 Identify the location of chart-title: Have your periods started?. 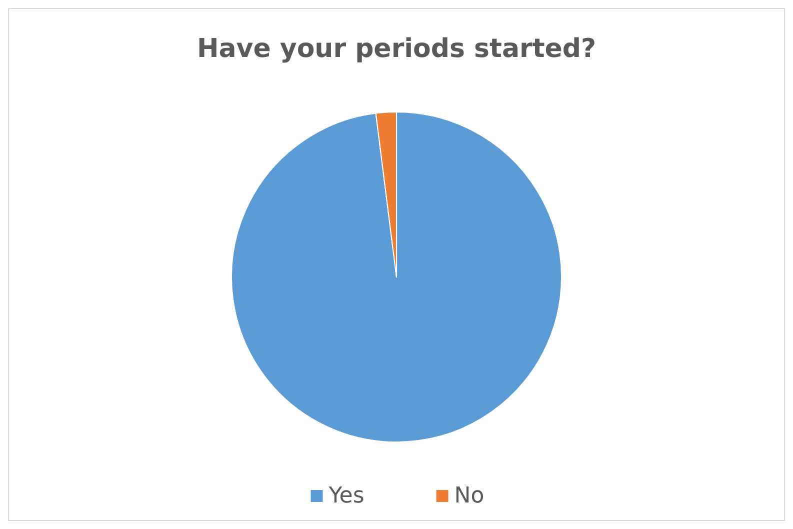
(396, 49).